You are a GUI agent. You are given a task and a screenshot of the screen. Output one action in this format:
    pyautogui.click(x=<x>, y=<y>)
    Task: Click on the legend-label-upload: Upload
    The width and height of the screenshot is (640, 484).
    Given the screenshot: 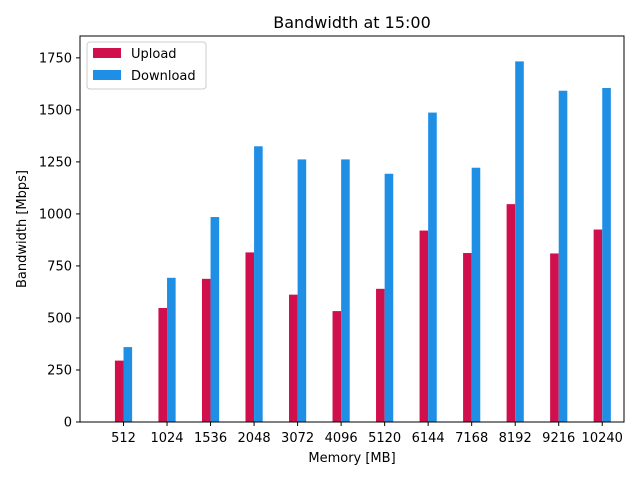 What is the action you would take?
    pyautogui.click(x=154, y=54)
    